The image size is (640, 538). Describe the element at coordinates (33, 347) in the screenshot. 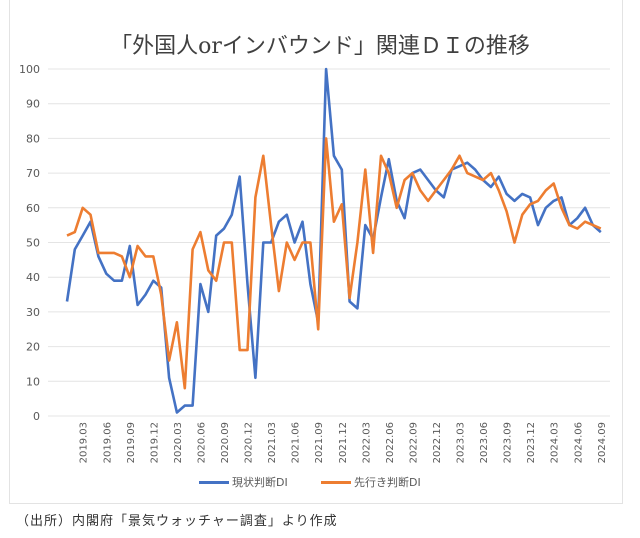

I see `y-tick-label: 20` at that location.